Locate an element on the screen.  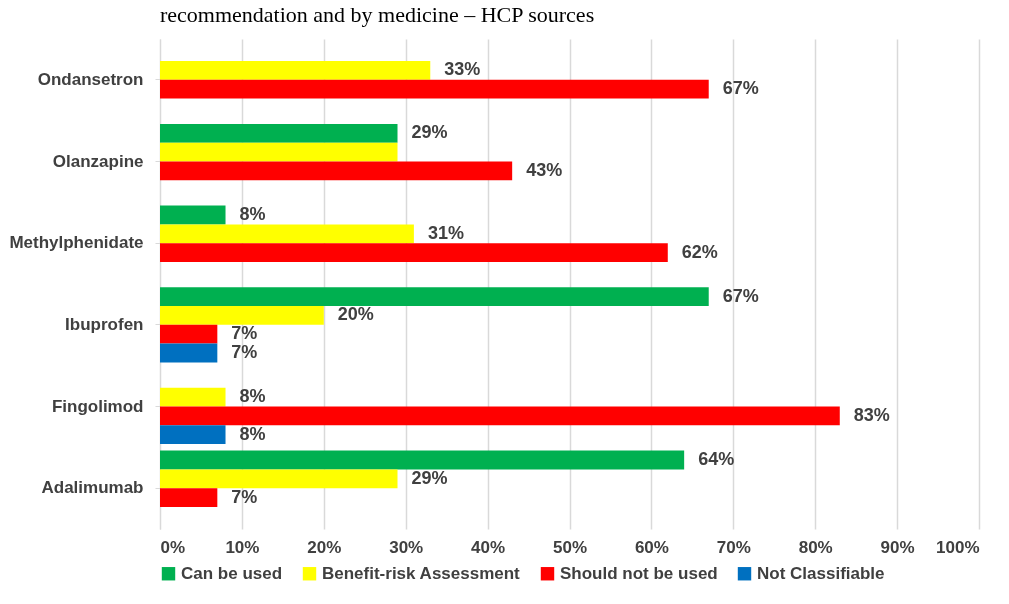
legend-label: Benefit-risk Assessment is located at coordinates (421, 573).